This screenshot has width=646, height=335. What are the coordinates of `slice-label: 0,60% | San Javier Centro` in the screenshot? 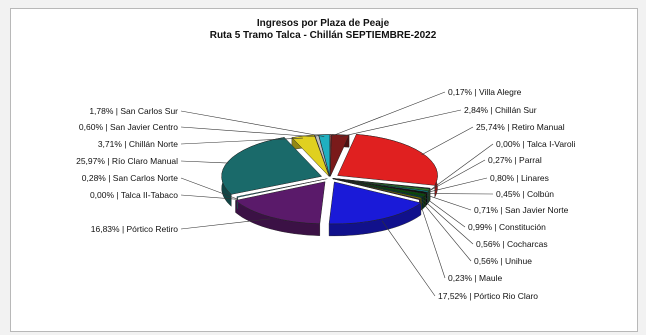 It's located at (128, 127).